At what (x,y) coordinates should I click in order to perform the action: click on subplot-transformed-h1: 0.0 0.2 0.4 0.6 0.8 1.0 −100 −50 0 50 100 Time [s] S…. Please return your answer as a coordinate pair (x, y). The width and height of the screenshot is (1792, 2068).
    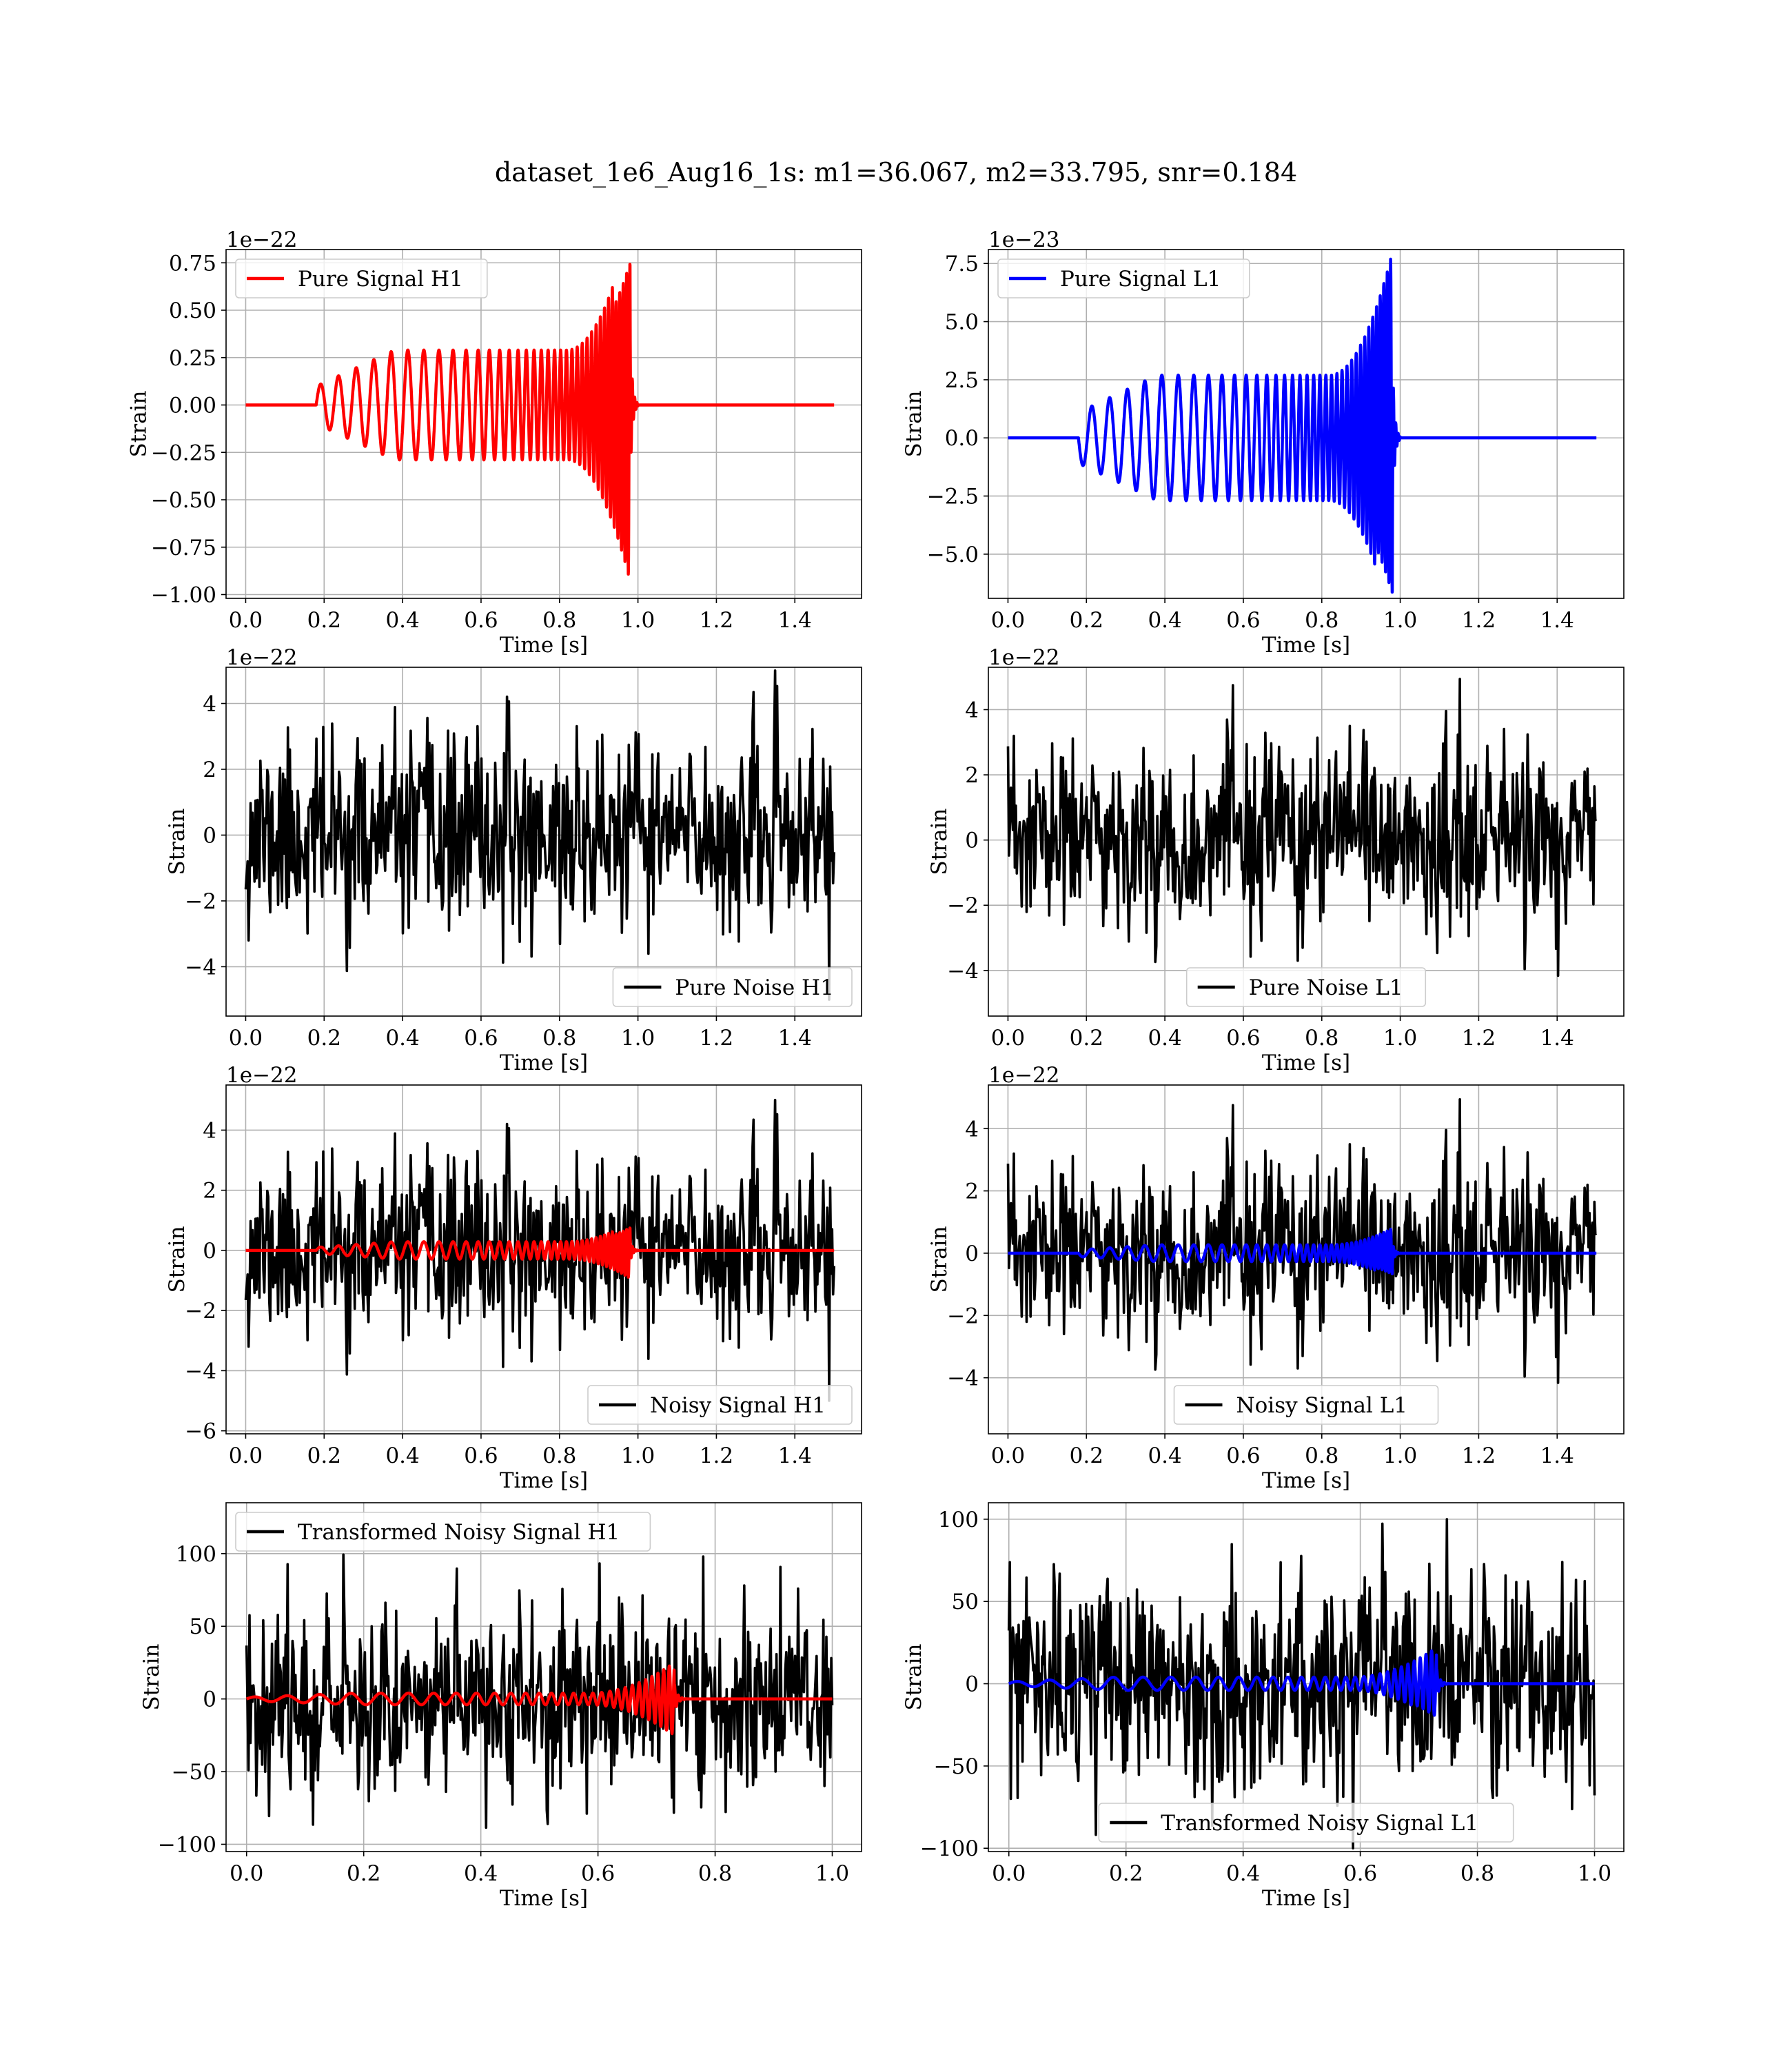
    Looking at the image, I should click on (500, 1706).